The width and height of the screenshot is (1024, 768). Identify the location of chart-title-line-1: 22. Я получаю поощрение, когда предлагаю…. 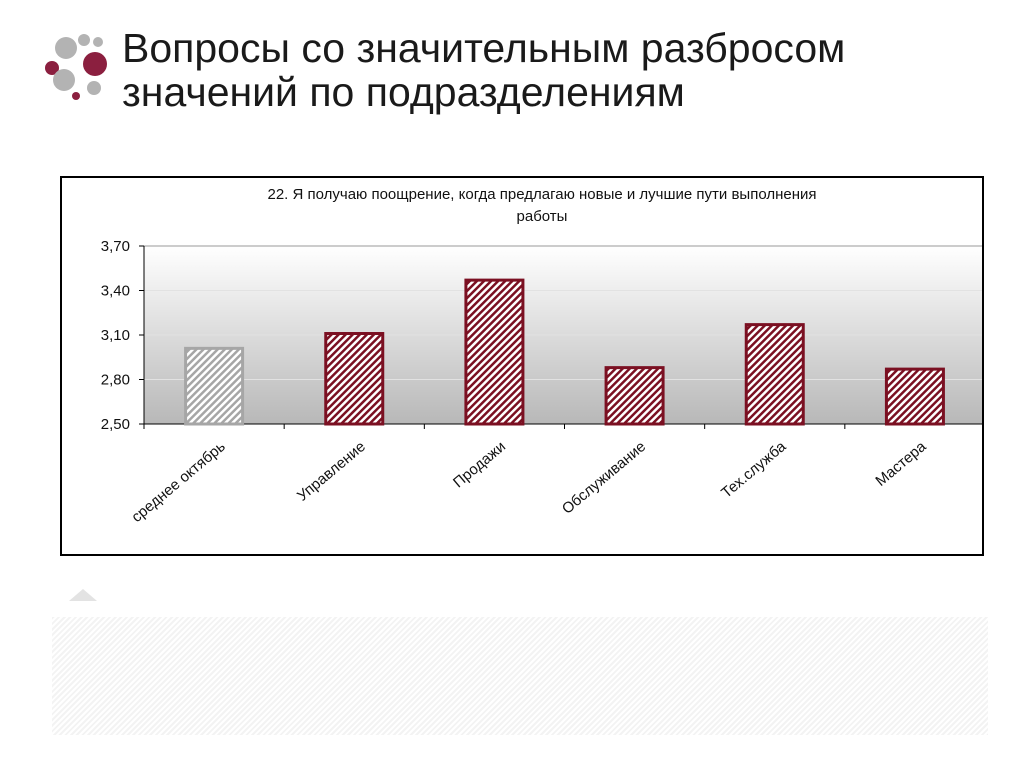
(542, 194).